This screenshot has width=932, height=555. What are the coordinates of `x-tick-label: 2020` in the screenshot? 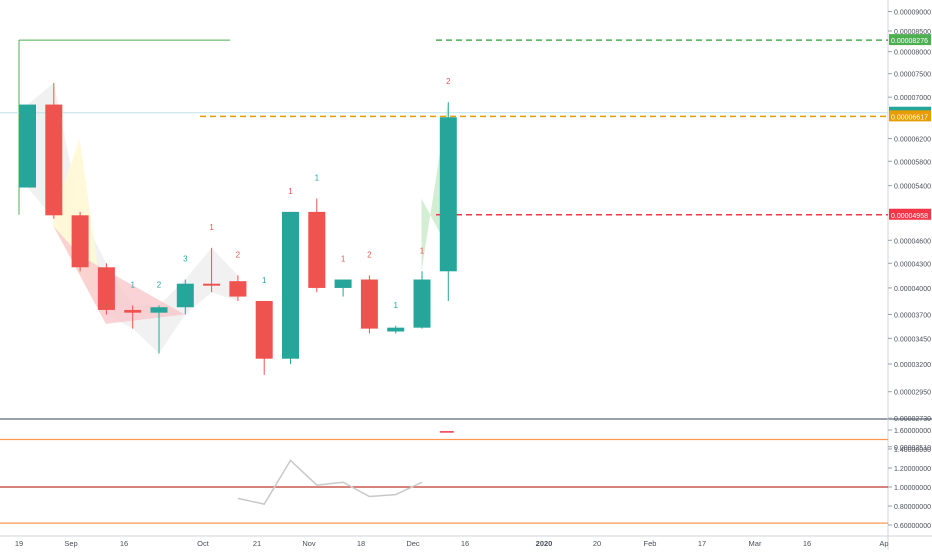 It's located at (544, 543).